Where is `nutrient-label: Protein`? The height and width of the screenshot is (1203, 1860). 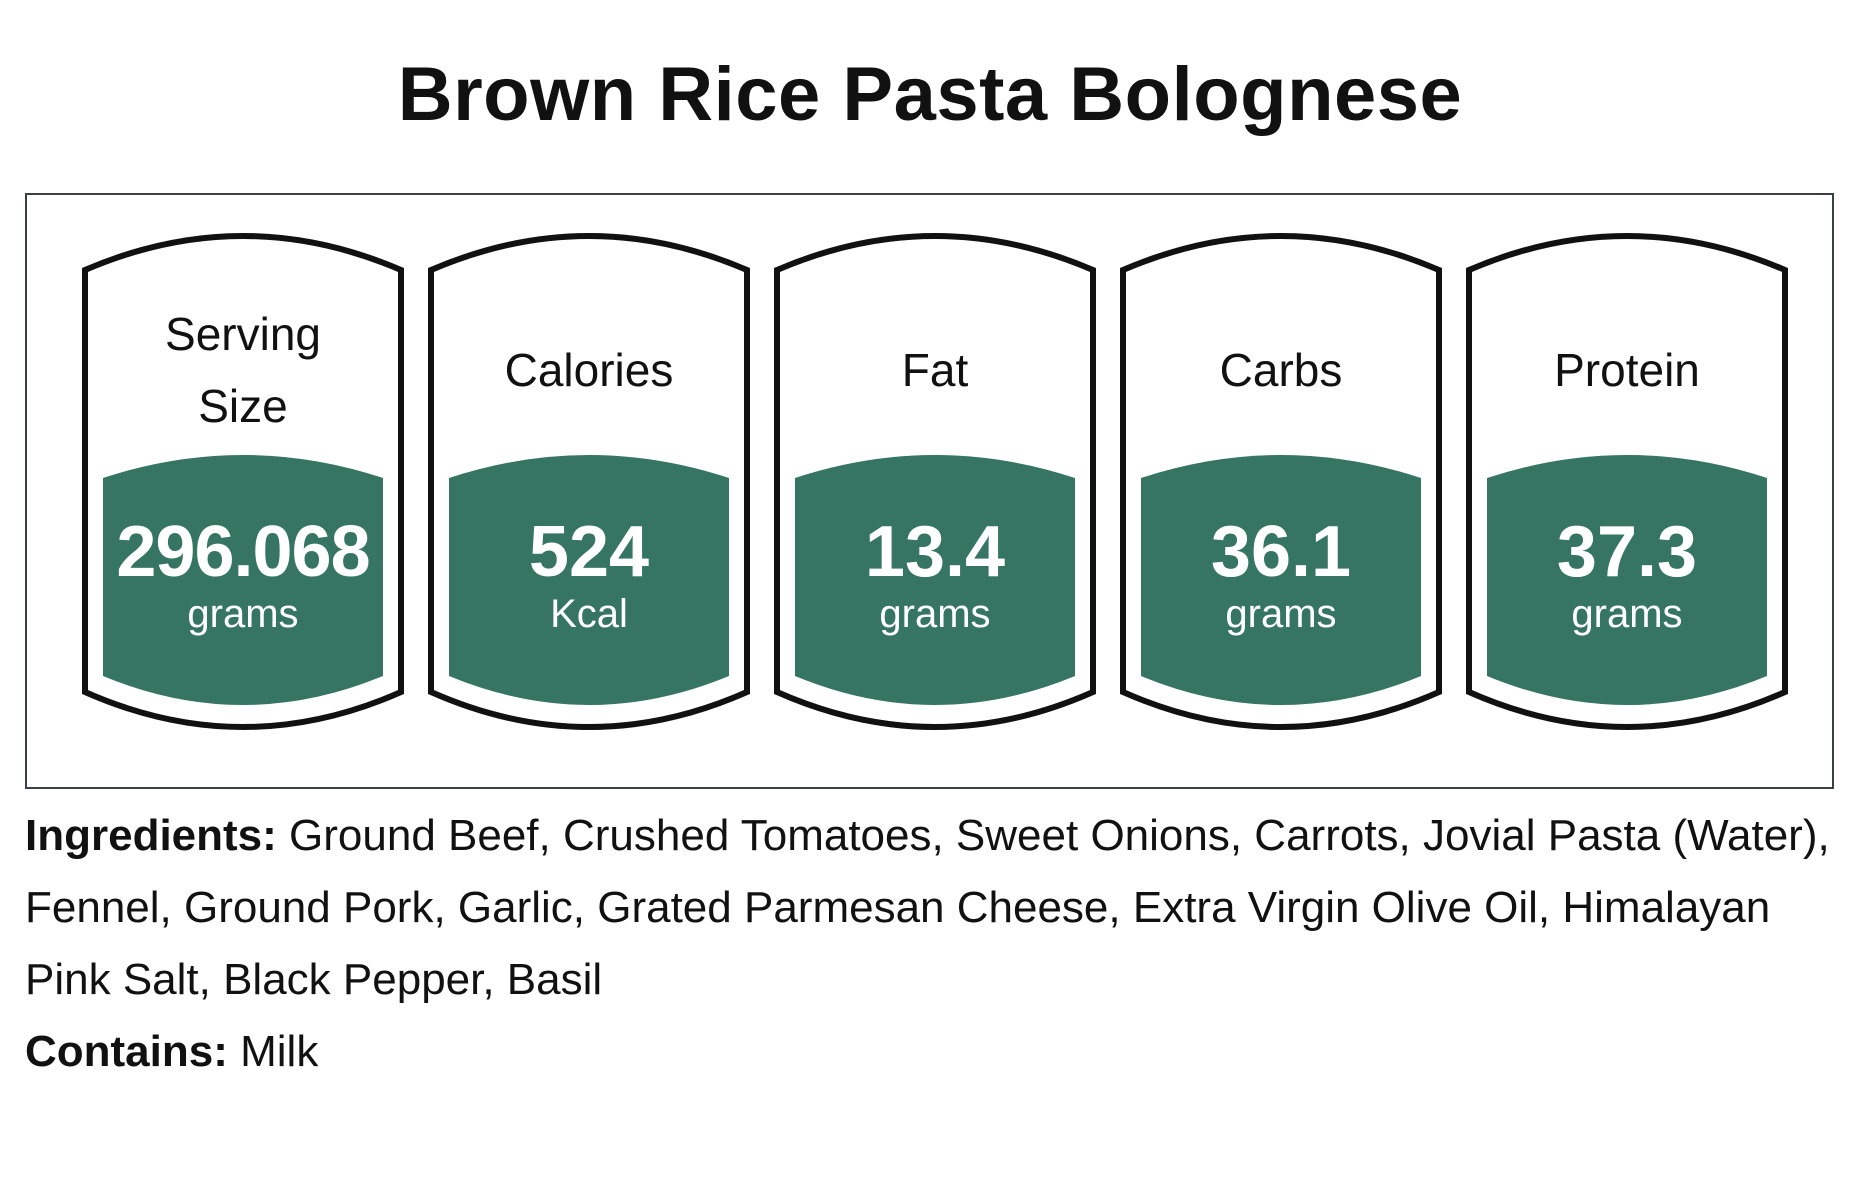 nutrient-label: Protein is located at coordinates (1627, 370).